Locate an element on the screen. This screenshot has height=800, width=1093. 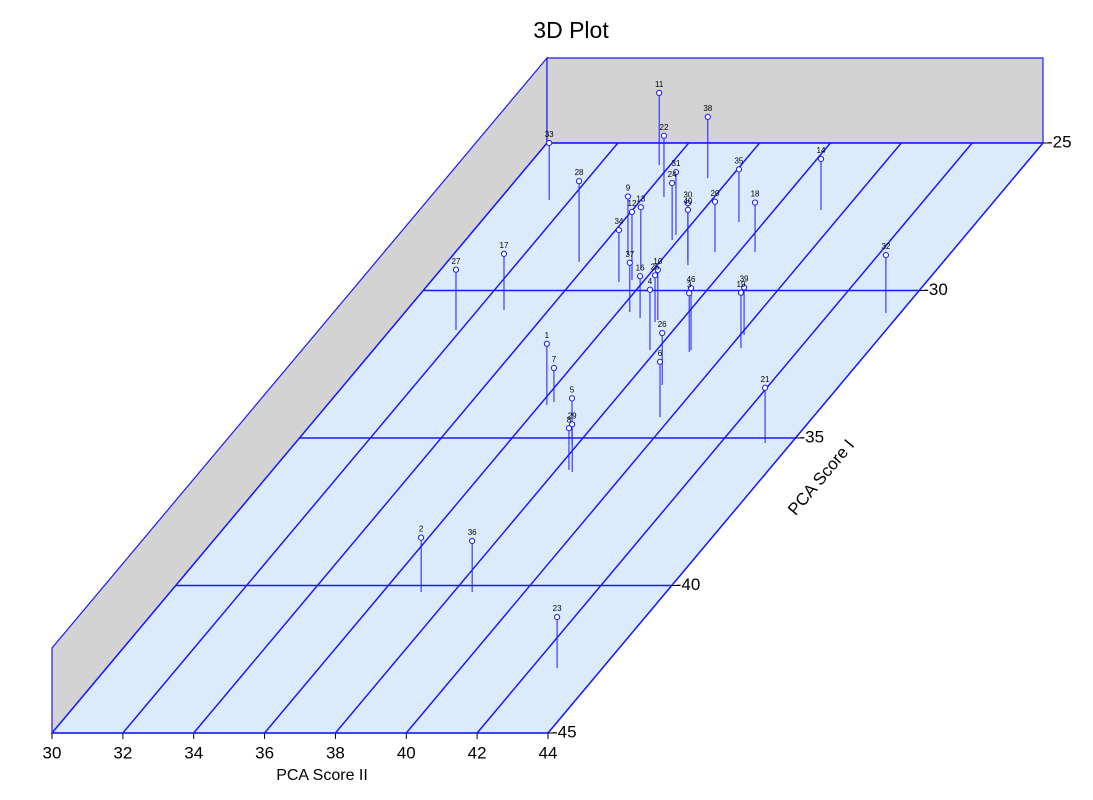
point-label: 5 is located at coordinates (572, 389).